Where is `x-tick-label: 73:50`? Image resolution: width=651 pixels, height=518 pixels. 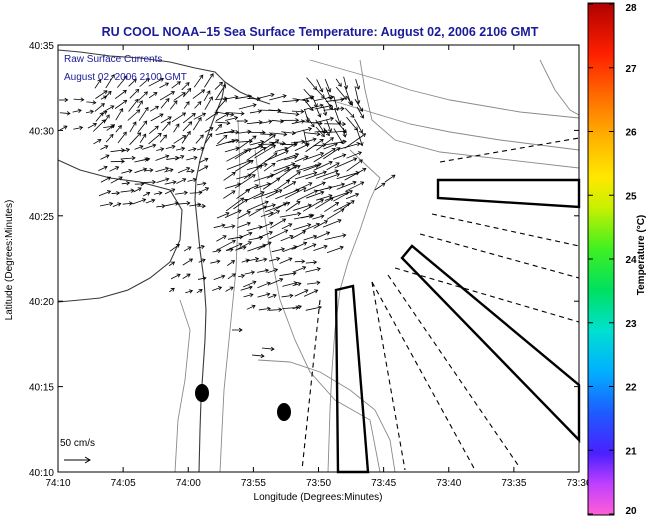
x-tick-label: 73:50 is located at coordinates (318, 483).